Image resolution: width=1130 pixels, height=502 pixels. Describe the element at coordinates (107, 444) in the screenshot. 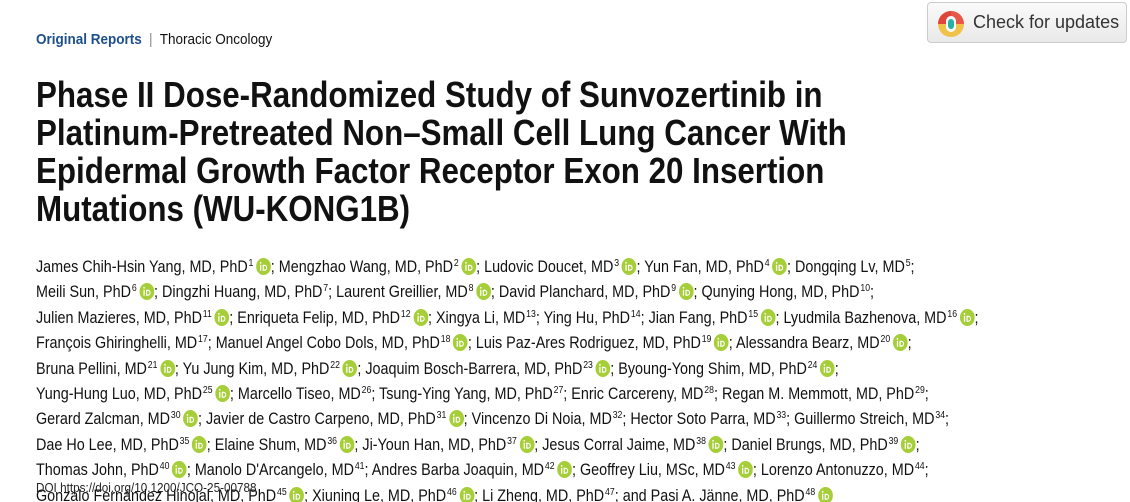

I see `author-name: Dae Ho Lee, MD, PhD` at that location.